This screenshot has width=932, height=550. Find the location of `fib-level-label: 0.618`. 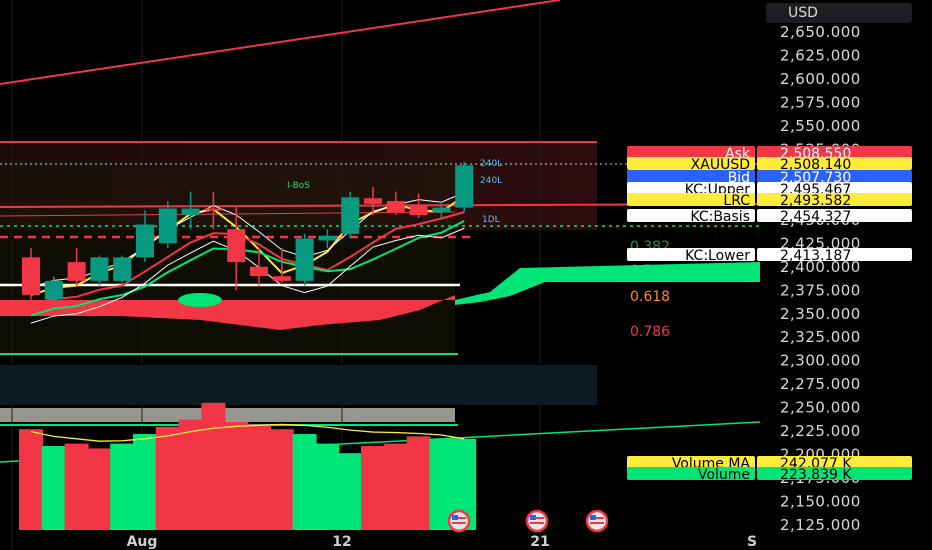

fib-level-label: 0.618 is located at coordinates (650, 297).